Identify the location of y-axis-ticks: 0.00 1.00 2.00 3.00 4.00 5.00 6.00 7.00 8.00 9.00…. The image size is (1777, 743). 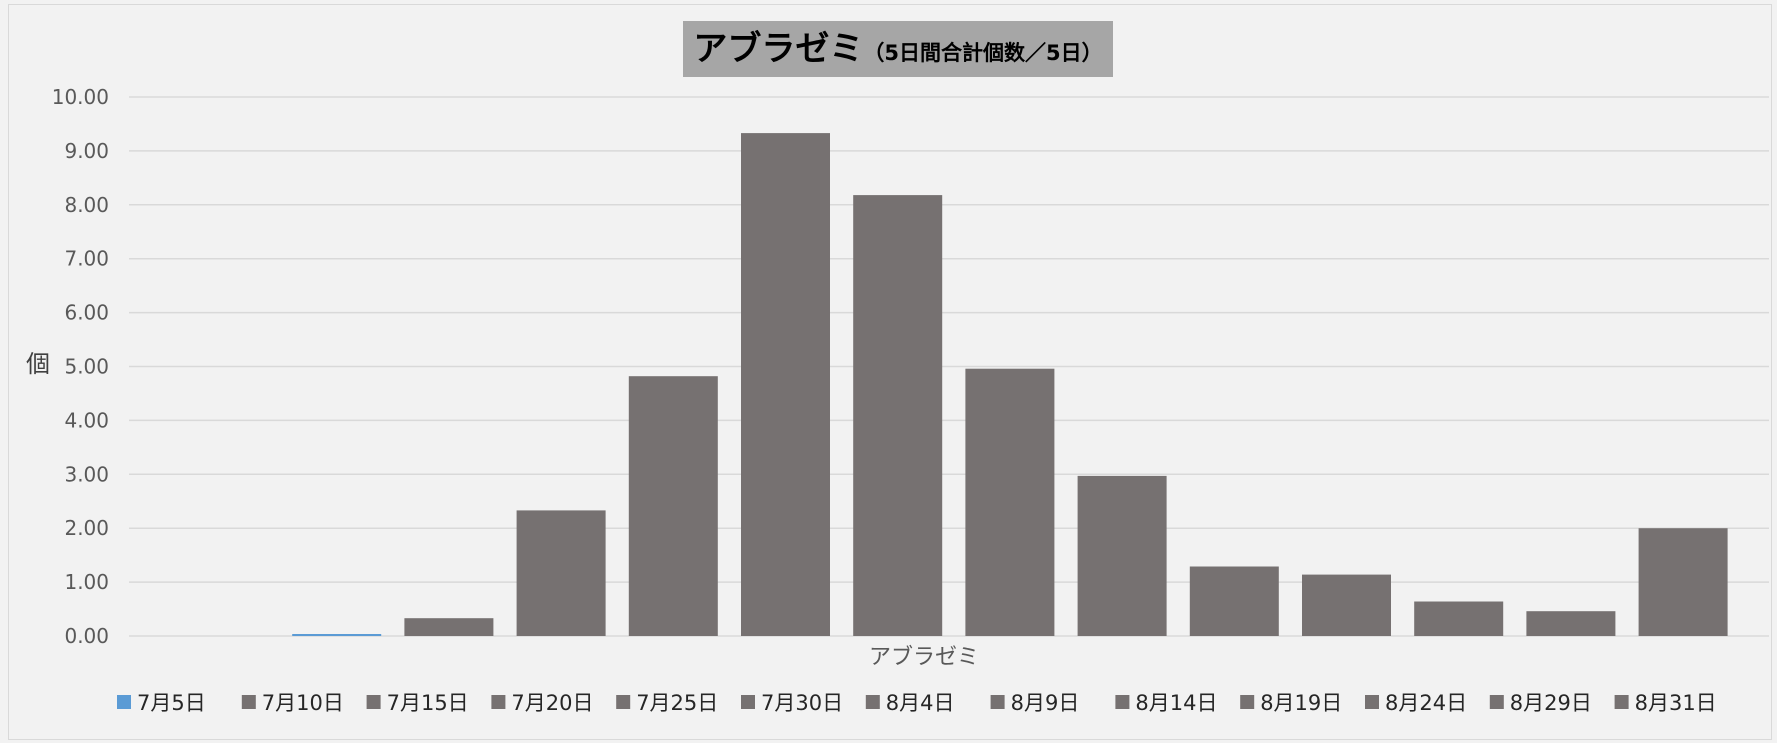
(80, 366).